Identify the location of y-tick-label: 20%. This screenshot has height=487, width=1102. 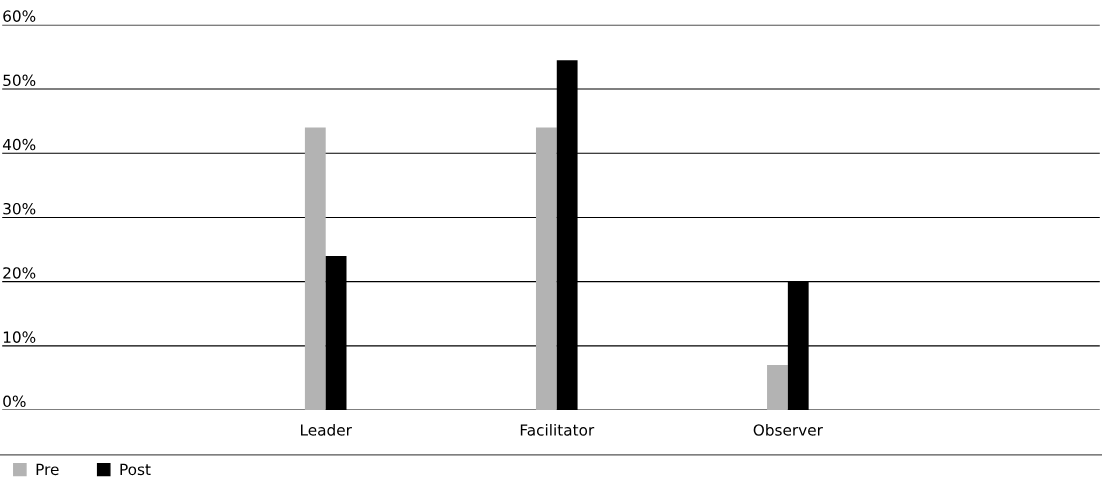
(19, 273).